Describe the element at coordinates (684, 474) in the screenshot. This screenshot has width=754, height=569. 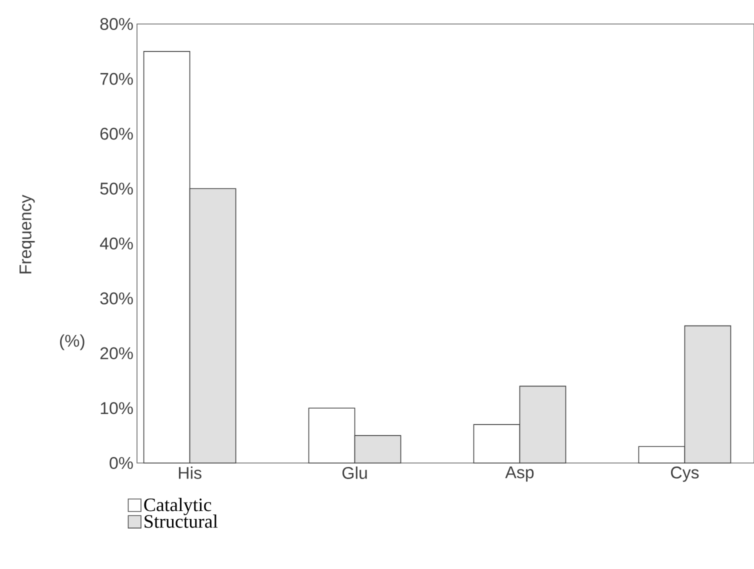
I see `x-tick-label: Cys` at that location.